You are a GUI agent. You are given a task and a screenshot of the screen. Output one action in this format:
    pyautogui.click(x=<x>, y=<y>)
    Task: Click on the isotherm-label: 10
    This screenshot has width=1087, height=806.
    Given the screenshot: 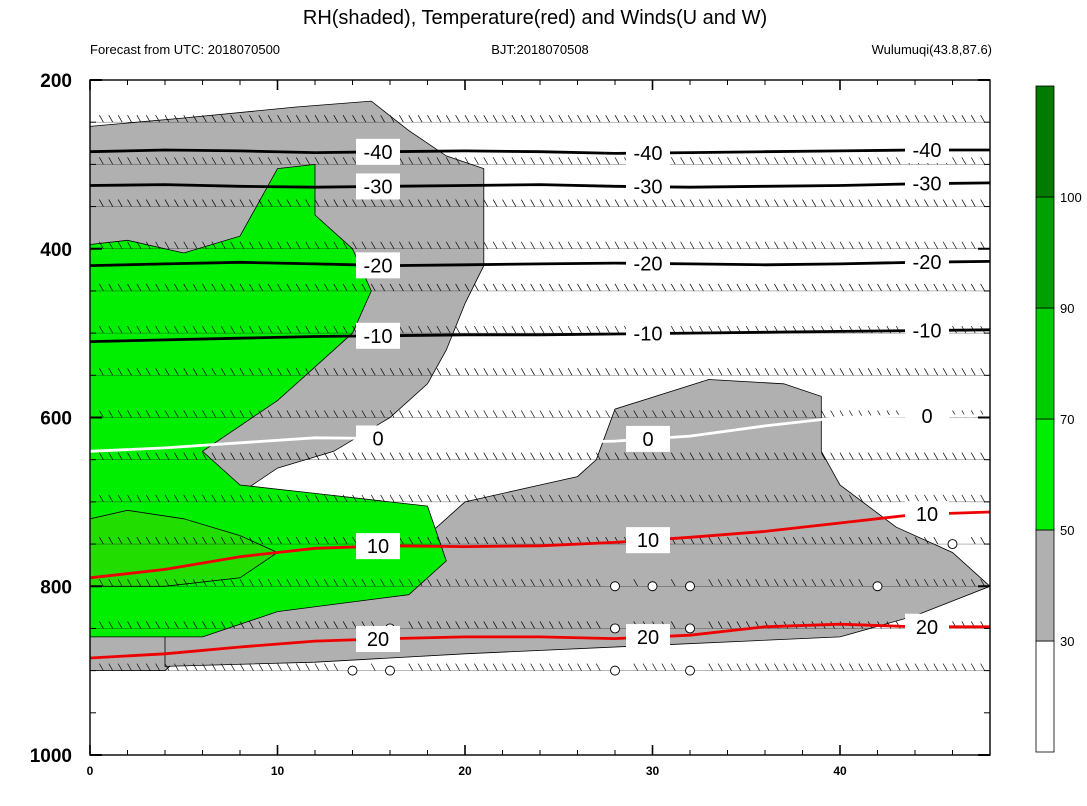 What is the action you would take?
    pyautogui.click(x=378, y=547)
    